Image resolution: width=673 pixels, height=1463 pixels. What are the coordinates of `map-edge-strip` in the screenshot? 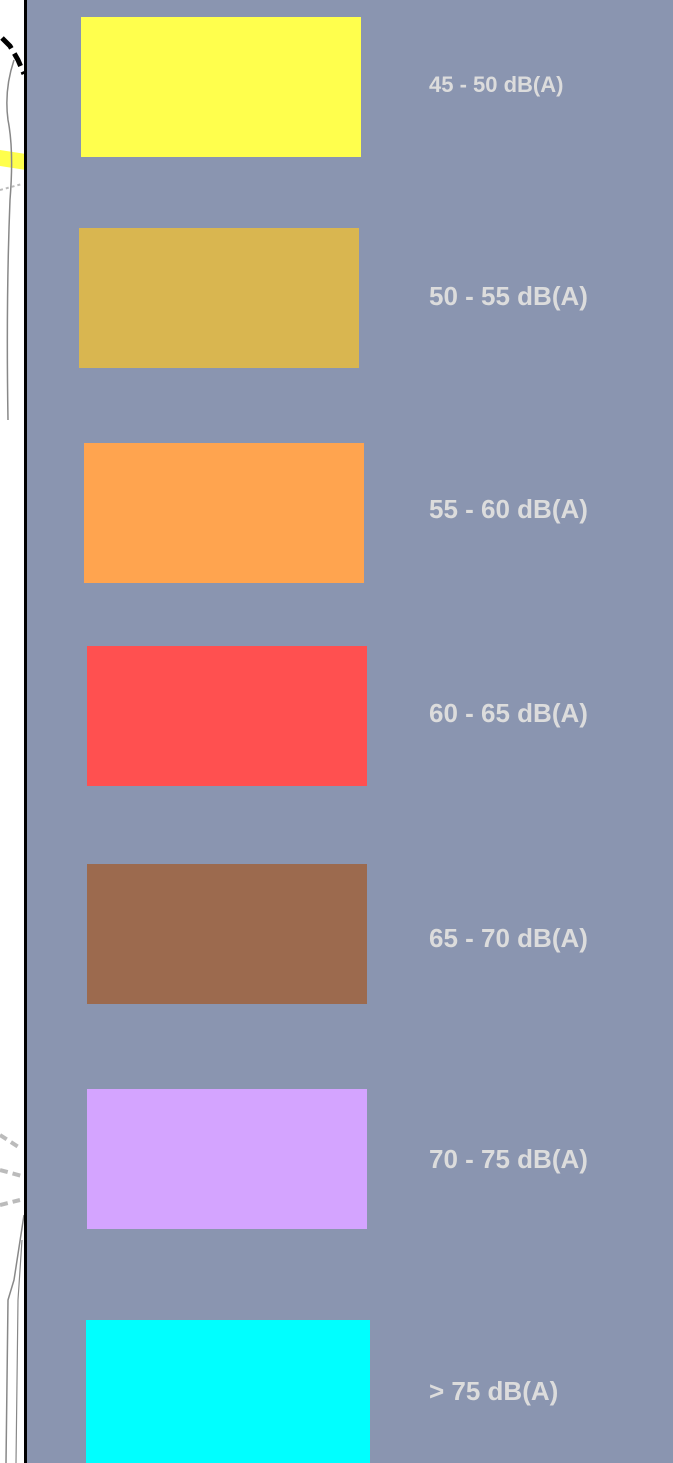 It's located at (13, 731).